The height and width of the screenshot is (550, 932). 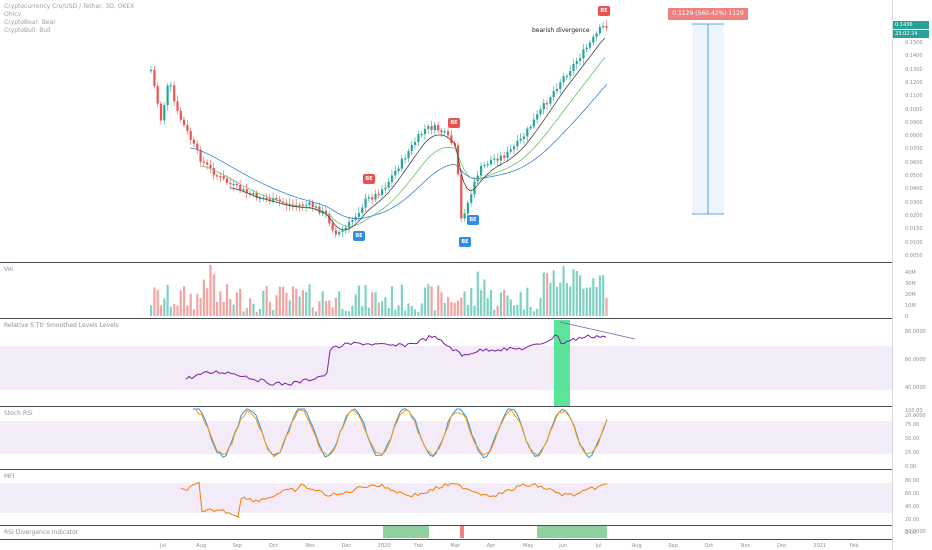 I want to click on bull-signal-badge: BE, so click(x=473, y=220).